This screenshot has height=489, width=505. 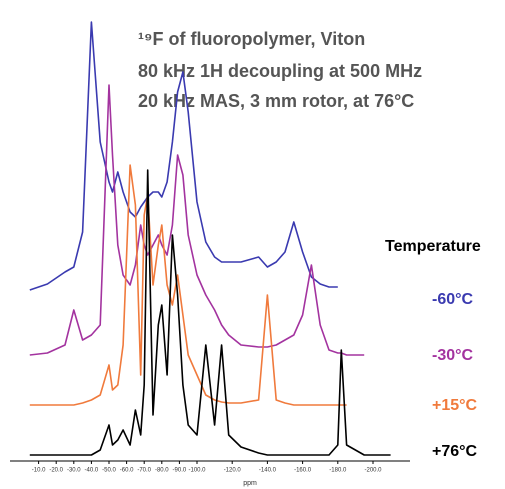 What do you see at coordinates (180, 471) in the screenshot?
I see `x-tick-label: -90.0` at bounding box center [180, 471].